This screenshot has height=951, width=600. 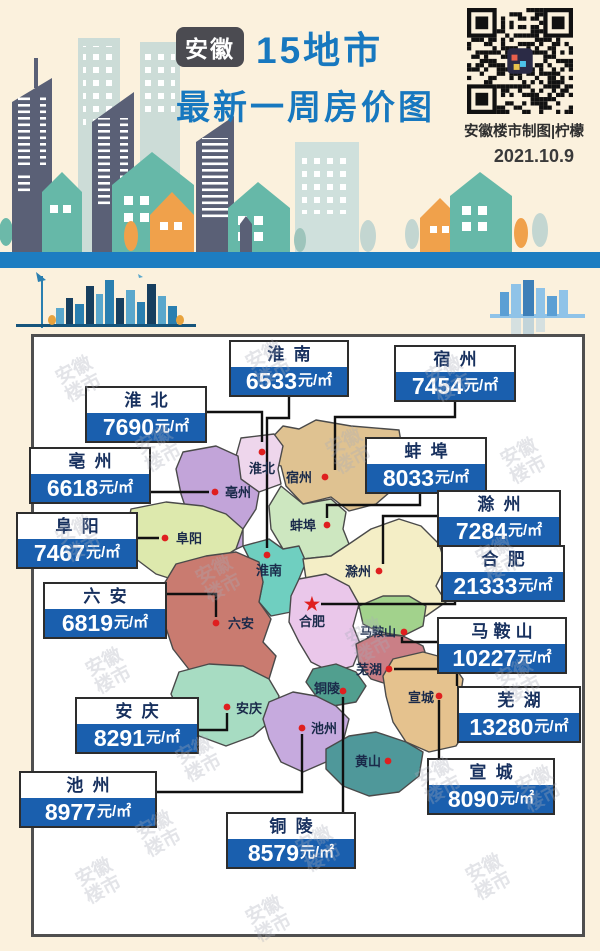 I want to click on city-price: 13280 元/㎡, so click(x=519, y=727).